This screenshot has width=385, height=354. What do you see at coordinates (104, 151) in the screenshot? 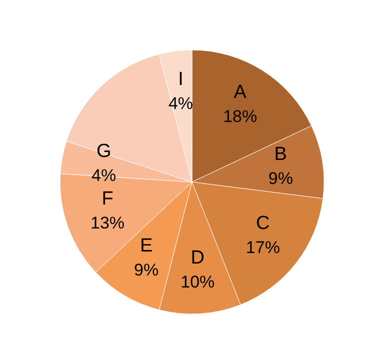
I see `slice-label: G` at bounding box center [104, 151].